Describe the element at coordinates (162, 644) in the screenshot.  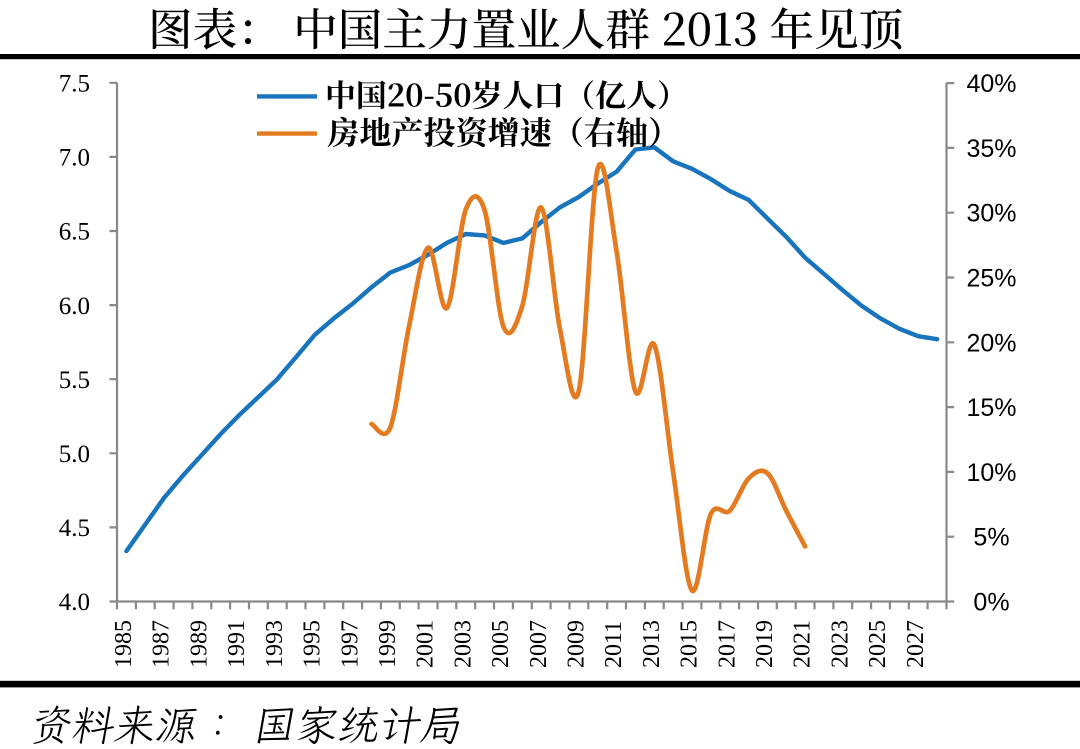
I see `svg-text: 1987` at that location.